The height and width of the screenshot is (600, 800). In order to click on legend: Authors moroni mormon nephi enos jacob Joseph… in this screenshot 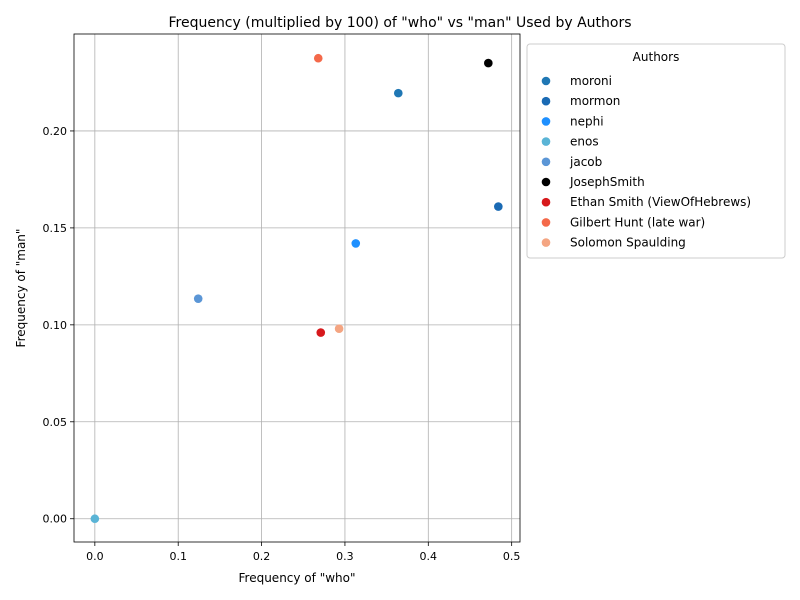, I will do `click(656, 151)`.